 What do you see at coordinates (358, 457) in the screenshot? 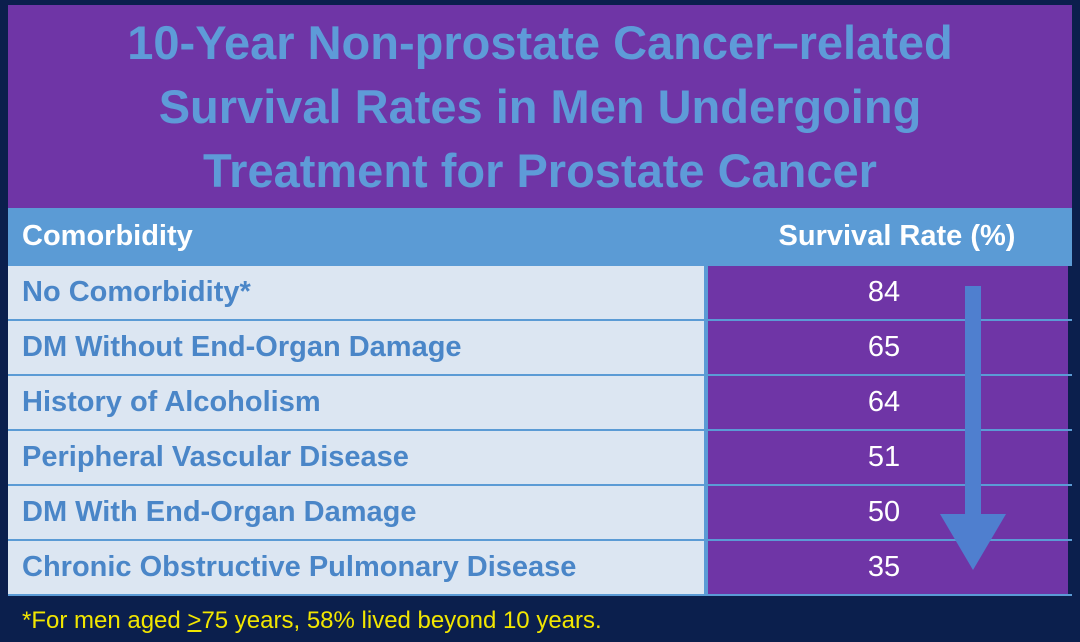
I see `comorbidity-cell: Peripheral Vascular Disease` at bounding box center [358, 457].